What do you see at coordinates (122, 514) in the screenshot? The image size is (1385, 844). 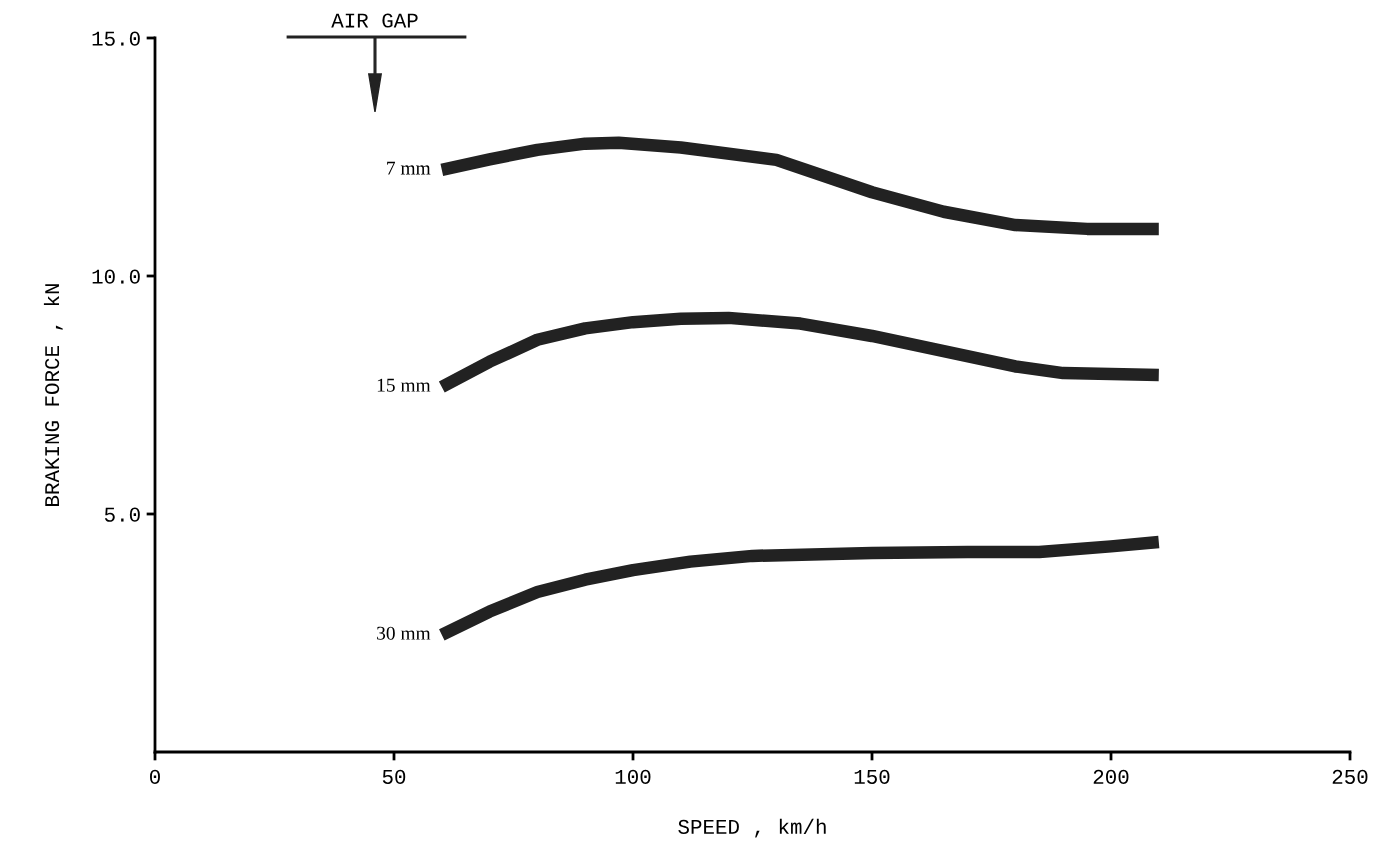 I see `y-tick-label: 5.0` at bounding box center [122, 514].